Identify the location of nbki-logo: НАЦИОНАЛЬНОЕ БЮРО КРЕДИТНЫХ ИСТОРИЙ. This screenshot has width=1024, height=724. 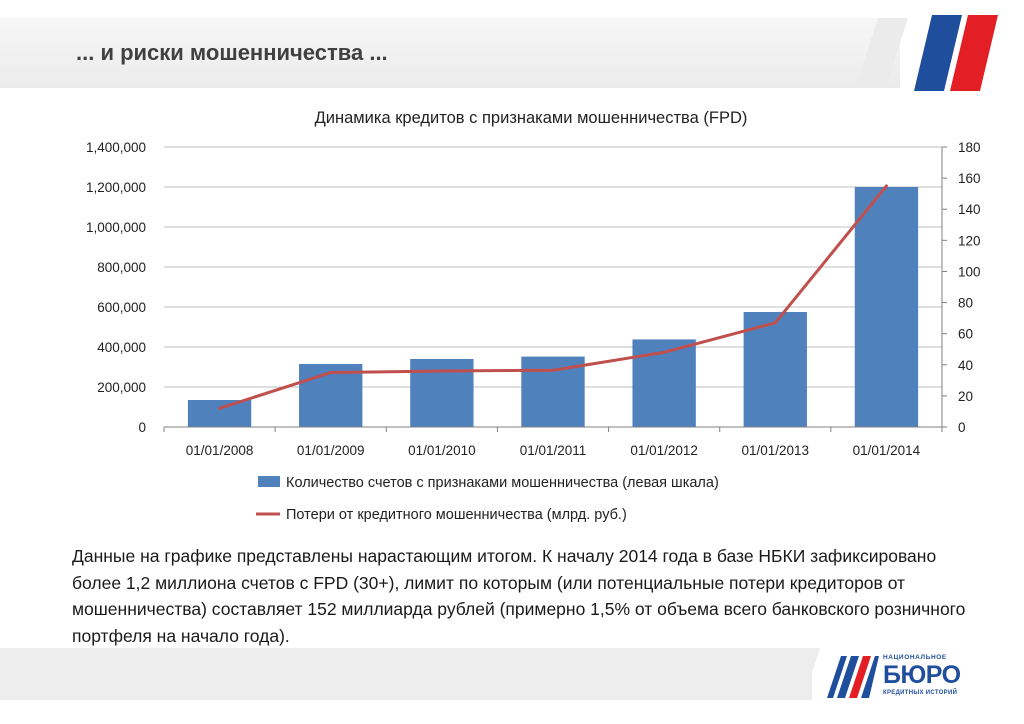
(895, 676).